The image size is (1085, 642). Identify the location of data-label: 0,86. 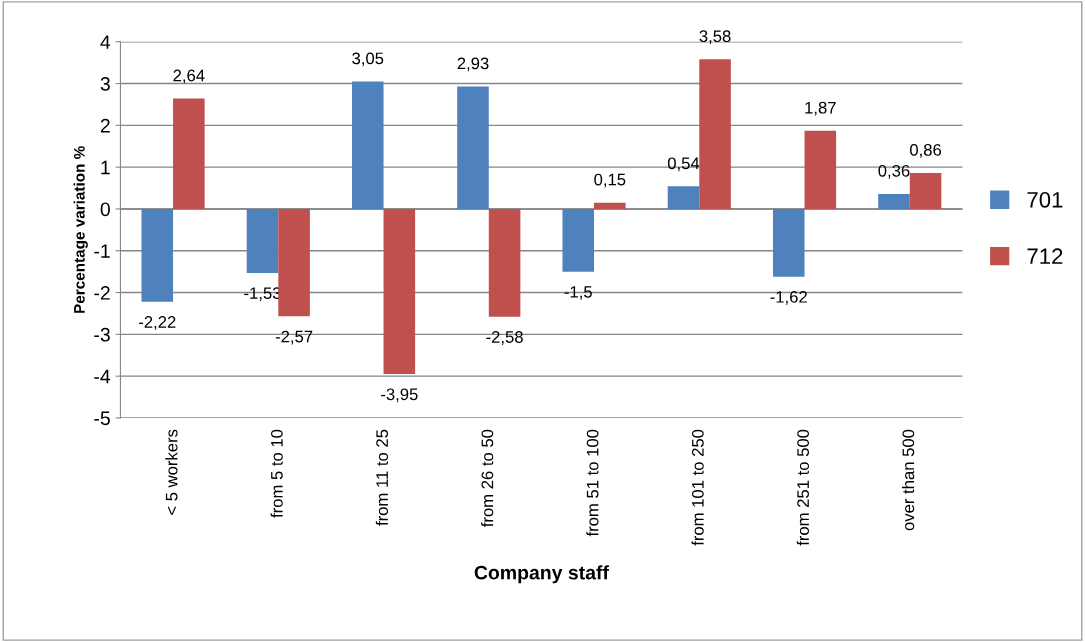
(925, 151).